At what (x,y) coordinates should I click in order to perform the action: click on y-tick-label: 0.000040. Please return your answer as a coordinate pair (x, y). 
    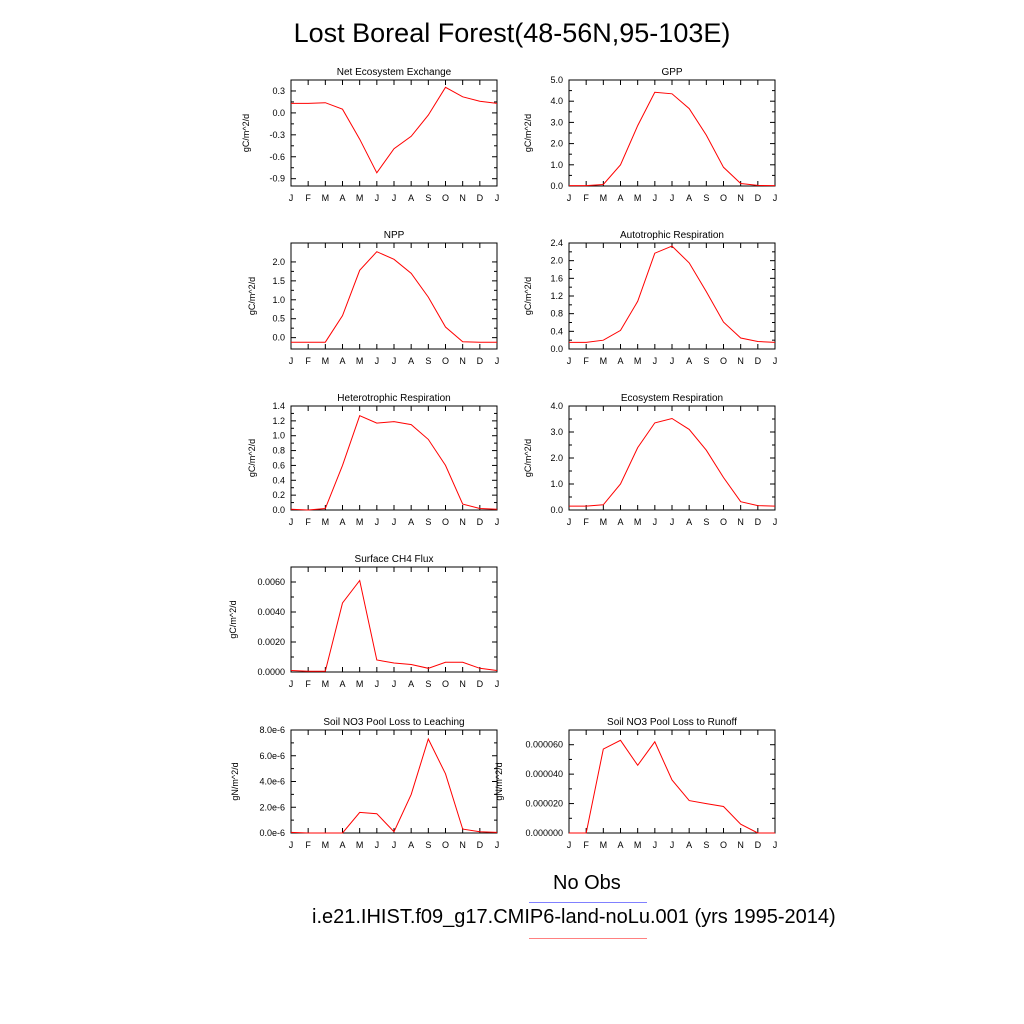
    Looking at the image, I should click on (544, 774).